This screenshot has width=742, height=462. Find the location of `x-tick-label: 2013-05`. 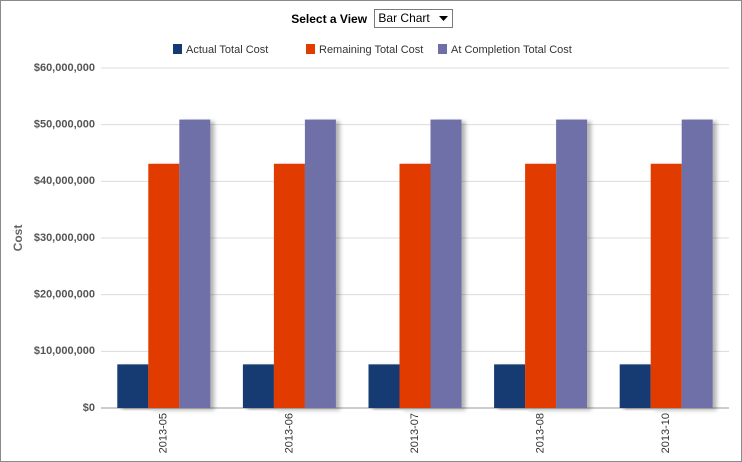

x-tick-label: 2013-05 is located at coordinates (164, 433).